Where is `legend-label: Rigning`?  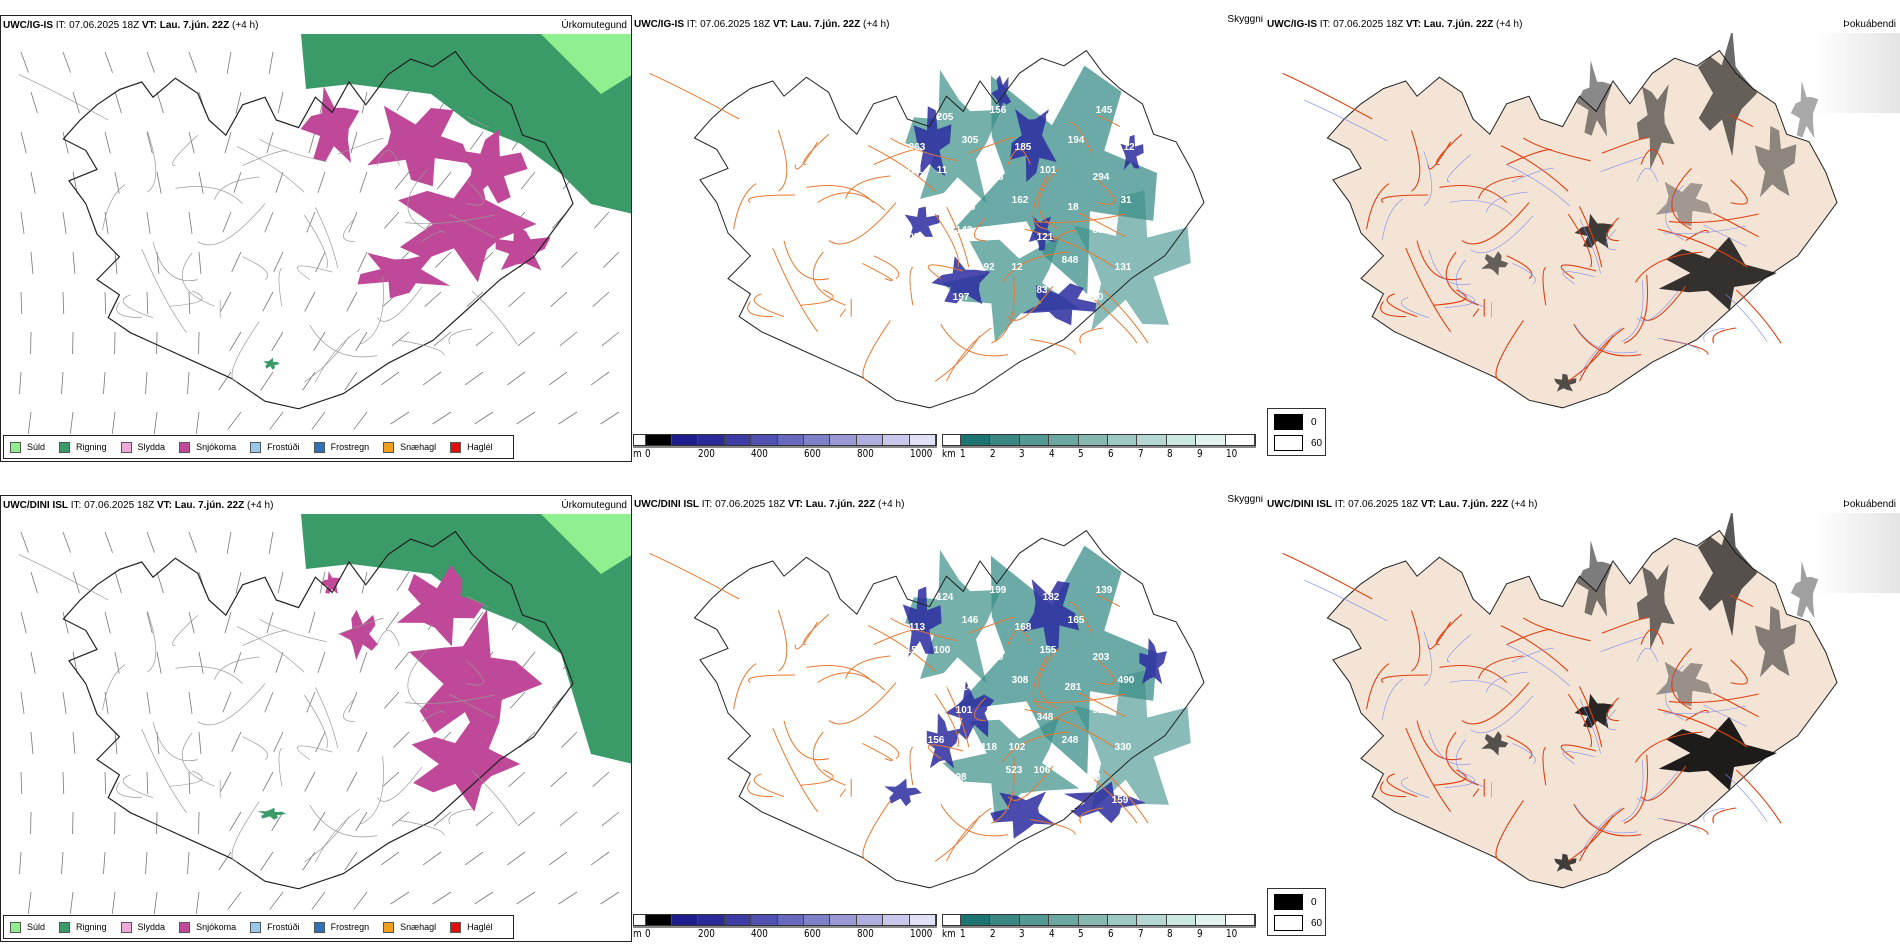 legend-label: Rigning is located at coordinates (91, 447).